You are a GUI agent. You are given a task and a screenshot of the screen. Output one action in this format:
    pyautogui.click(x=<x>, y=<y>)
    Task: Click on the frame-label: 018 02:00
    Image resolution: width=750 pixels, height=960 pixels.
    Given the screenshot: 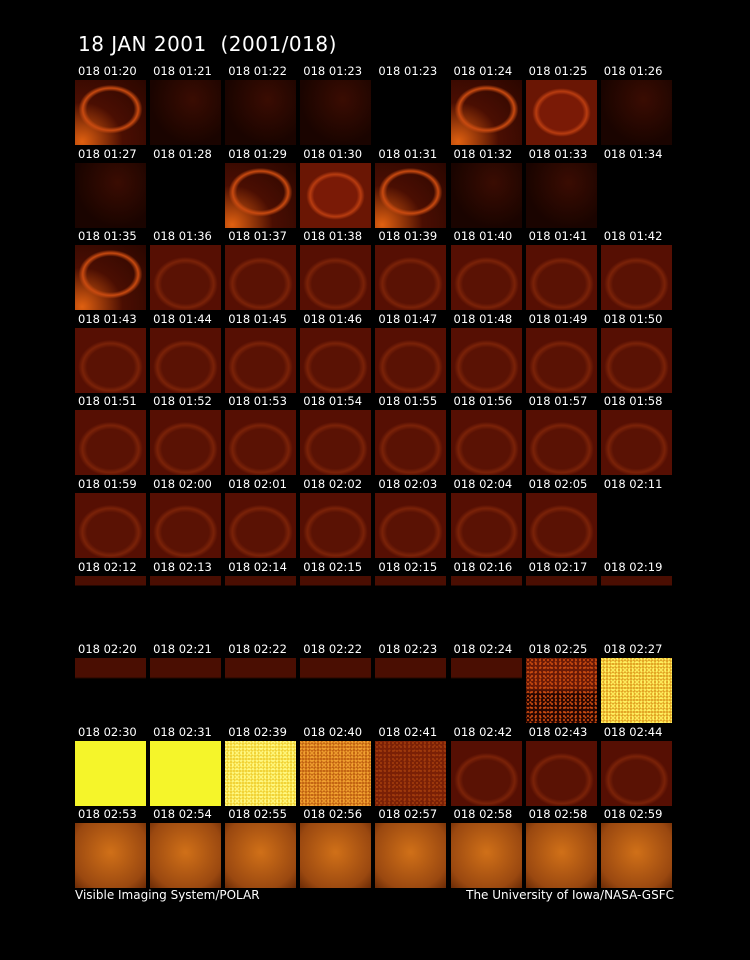 What is the action you would take?
    pyautogui.click(x=182, y=484)
    